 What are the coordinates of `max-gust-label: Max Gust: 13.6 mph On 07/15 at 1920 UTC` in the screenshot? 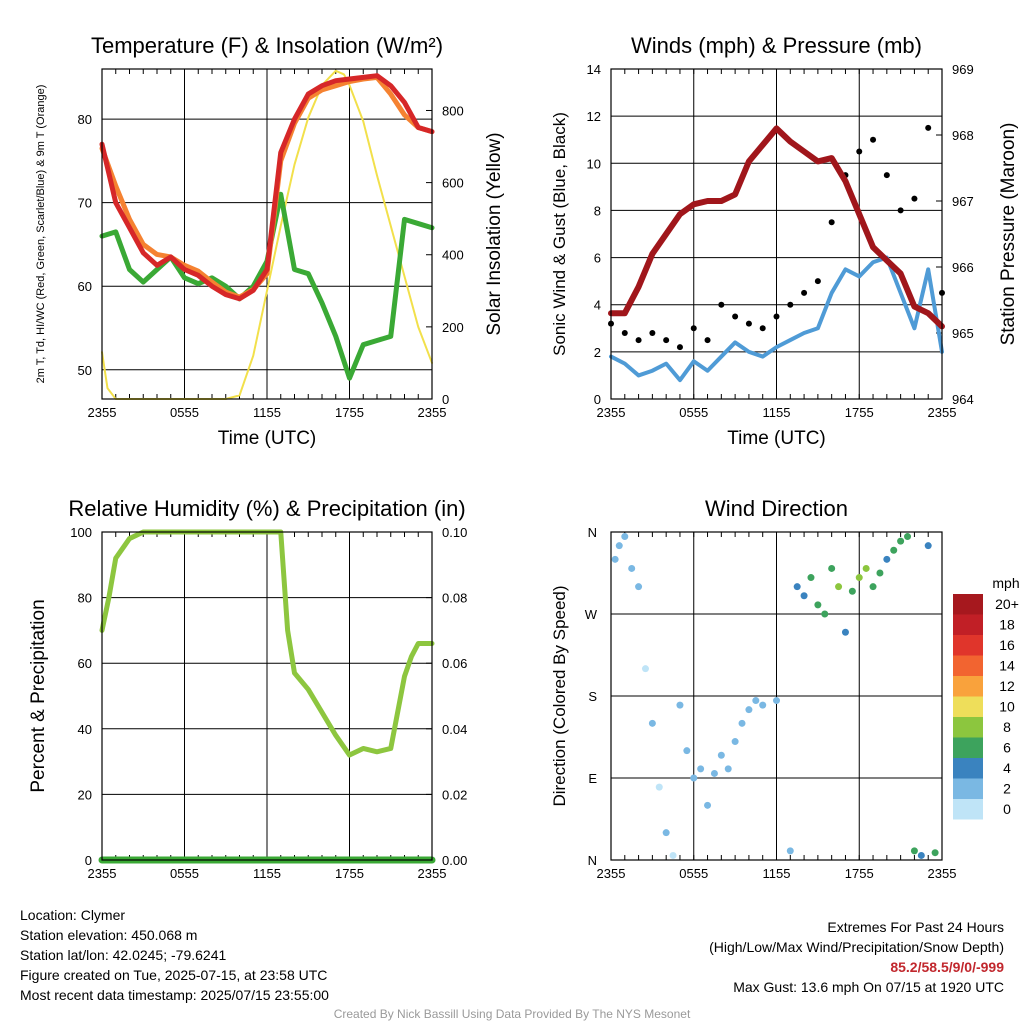 It's located at (868, 987).